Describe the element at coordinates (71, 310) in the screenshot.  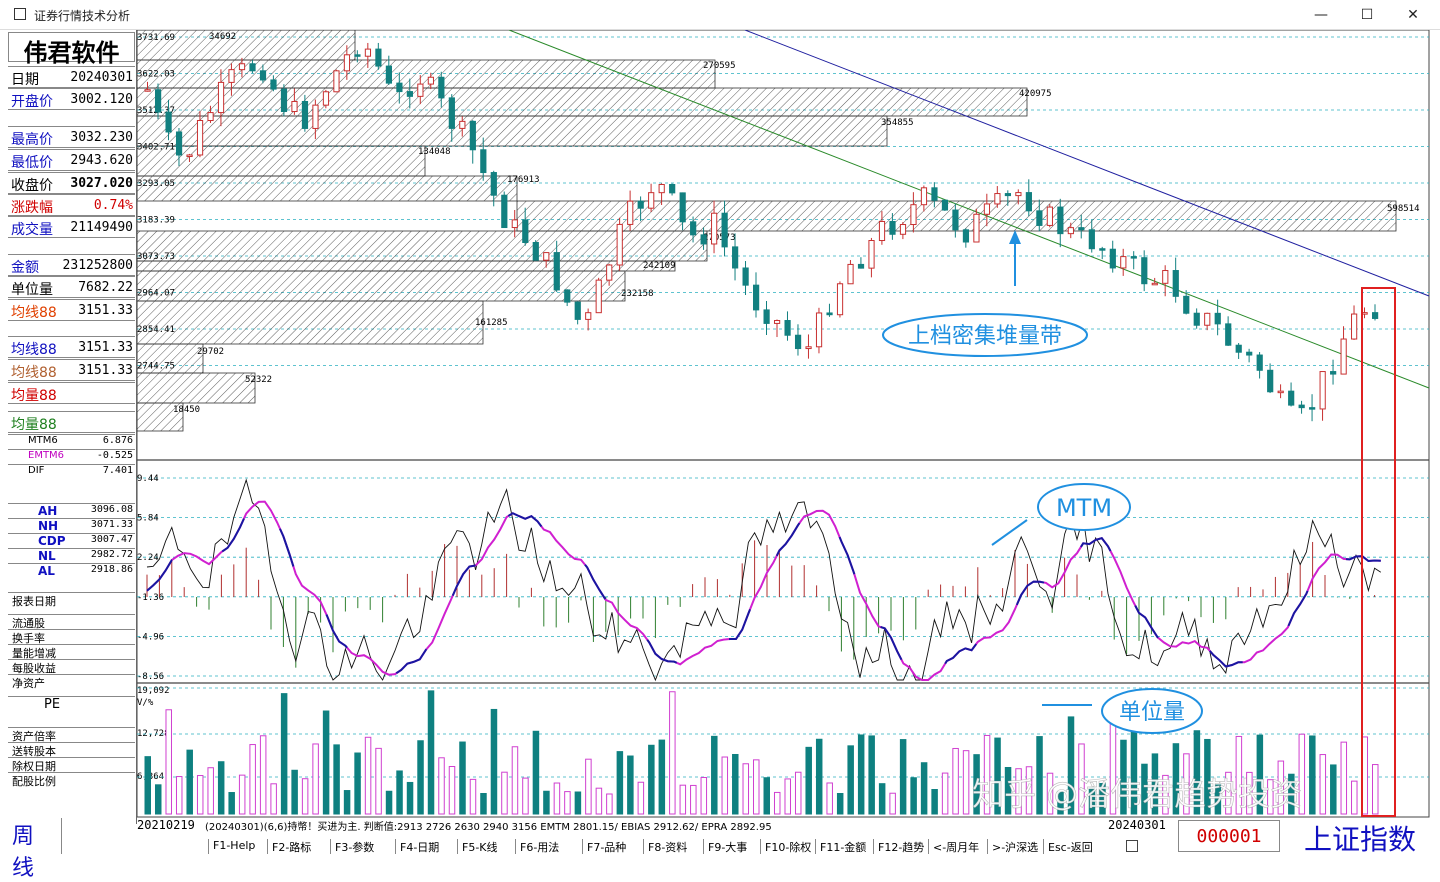
I see `info-row: 均线88 3151.33` at that location.